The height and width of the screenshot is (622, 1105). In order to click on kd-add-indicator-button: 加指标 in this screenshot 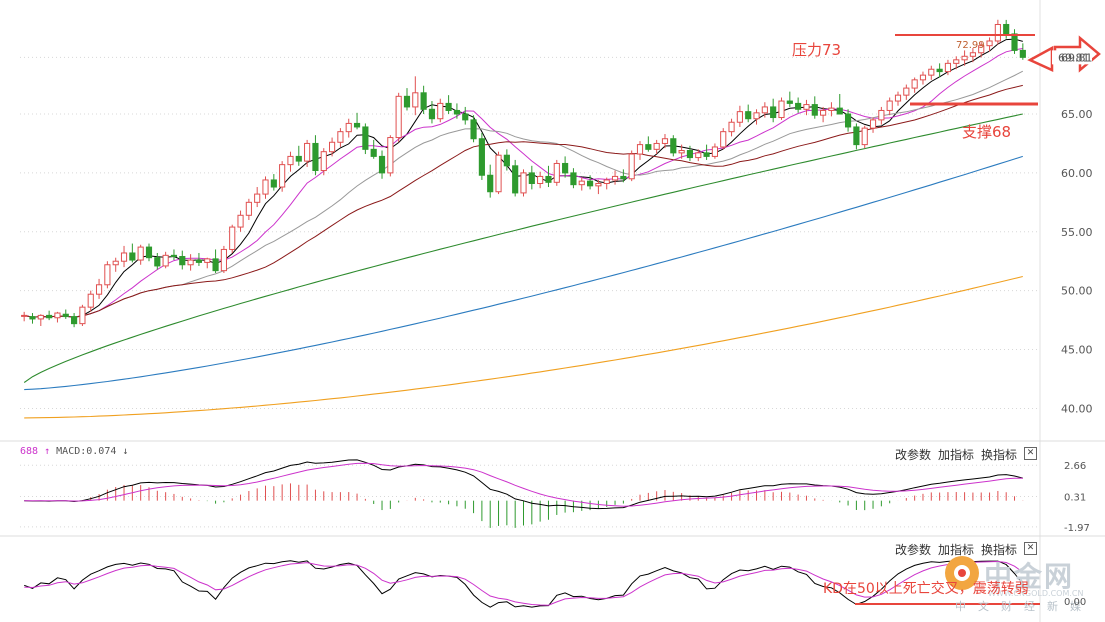, I will do `click(956, 550)`.